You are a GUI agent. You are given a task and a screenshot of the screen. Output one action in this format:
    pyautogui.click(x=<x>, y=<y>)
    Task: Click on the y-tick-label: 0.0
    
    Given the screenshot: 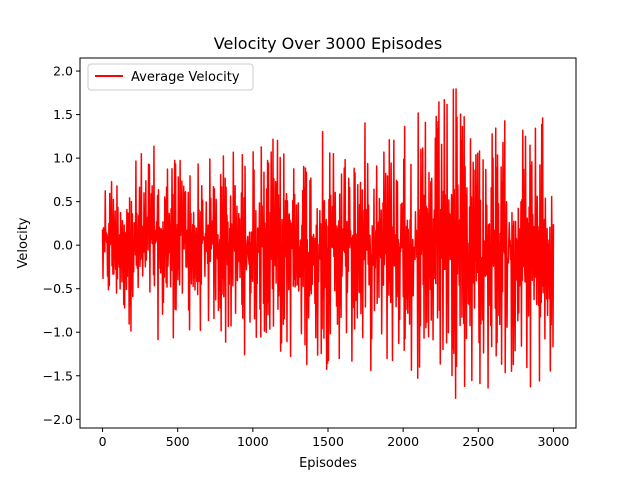 What is the action you would take?
    pyautogui.click(x=63, y=245)
    